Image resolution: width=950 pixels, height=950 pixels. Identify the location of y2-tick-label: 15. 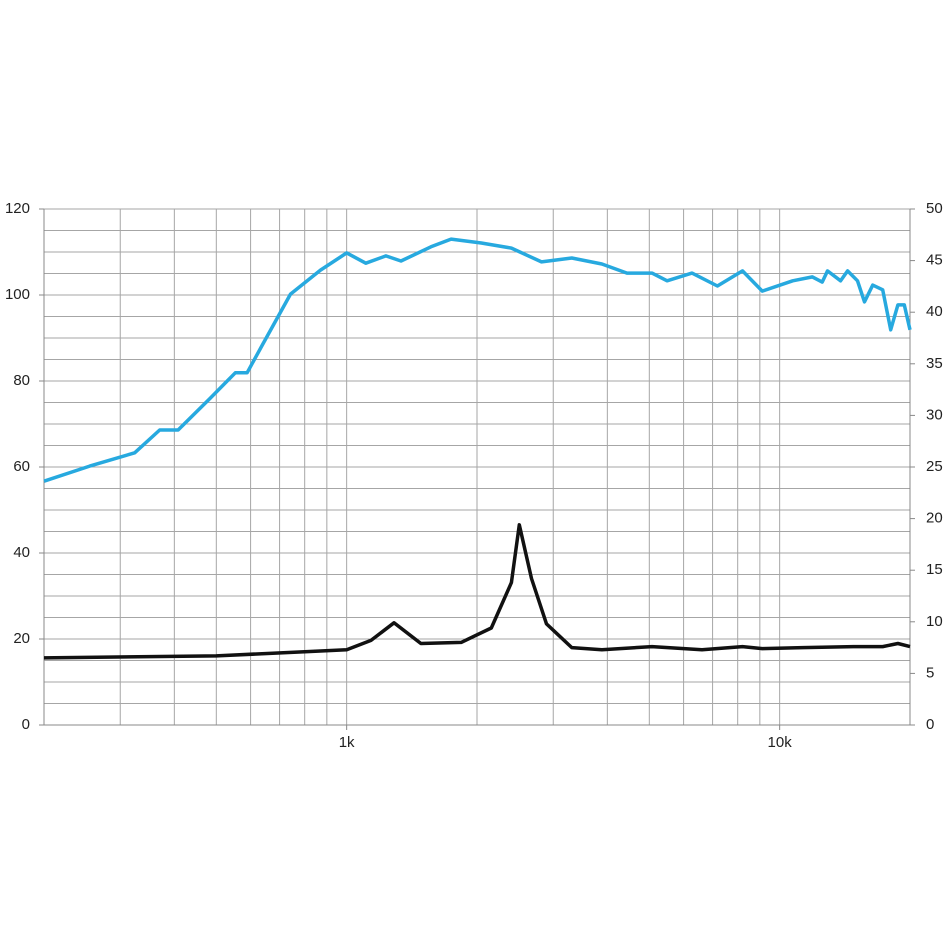
(934, 569).